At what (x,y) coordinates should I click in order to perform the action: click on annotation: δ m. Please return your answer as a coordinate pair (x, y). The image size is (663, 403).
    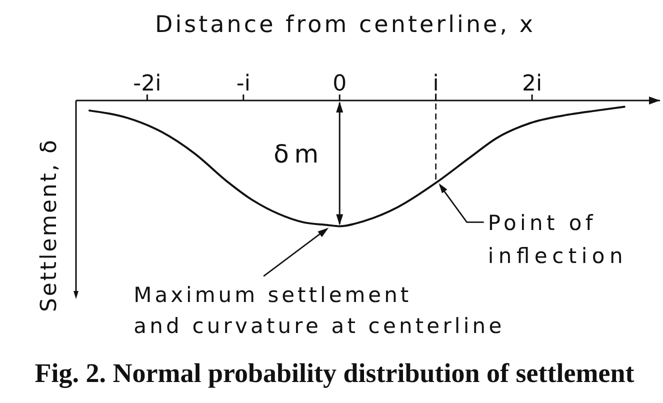
    Looking at the image, I should click on (296, 153).